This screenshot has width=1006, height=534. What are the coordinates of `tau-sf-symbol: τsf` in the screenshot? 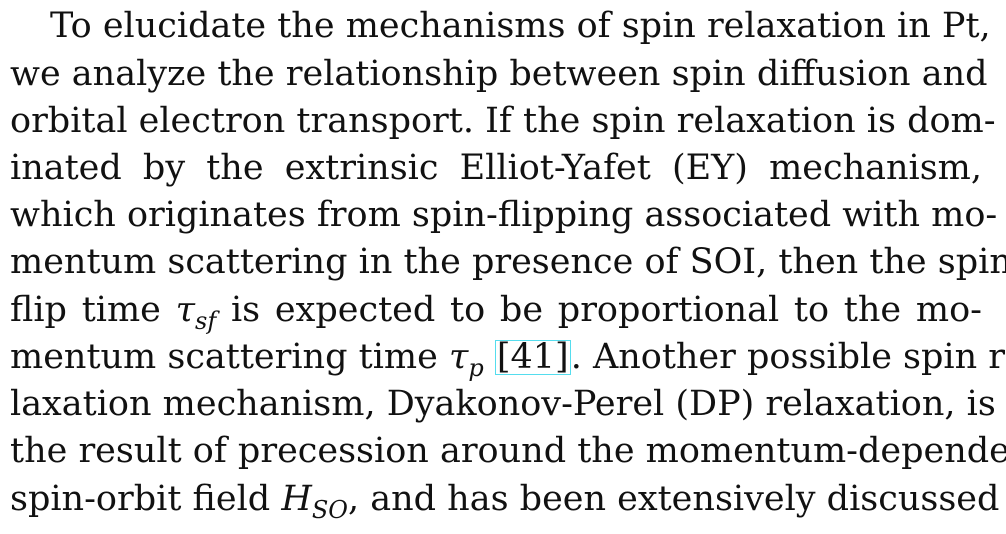 It's located at (196, 311).